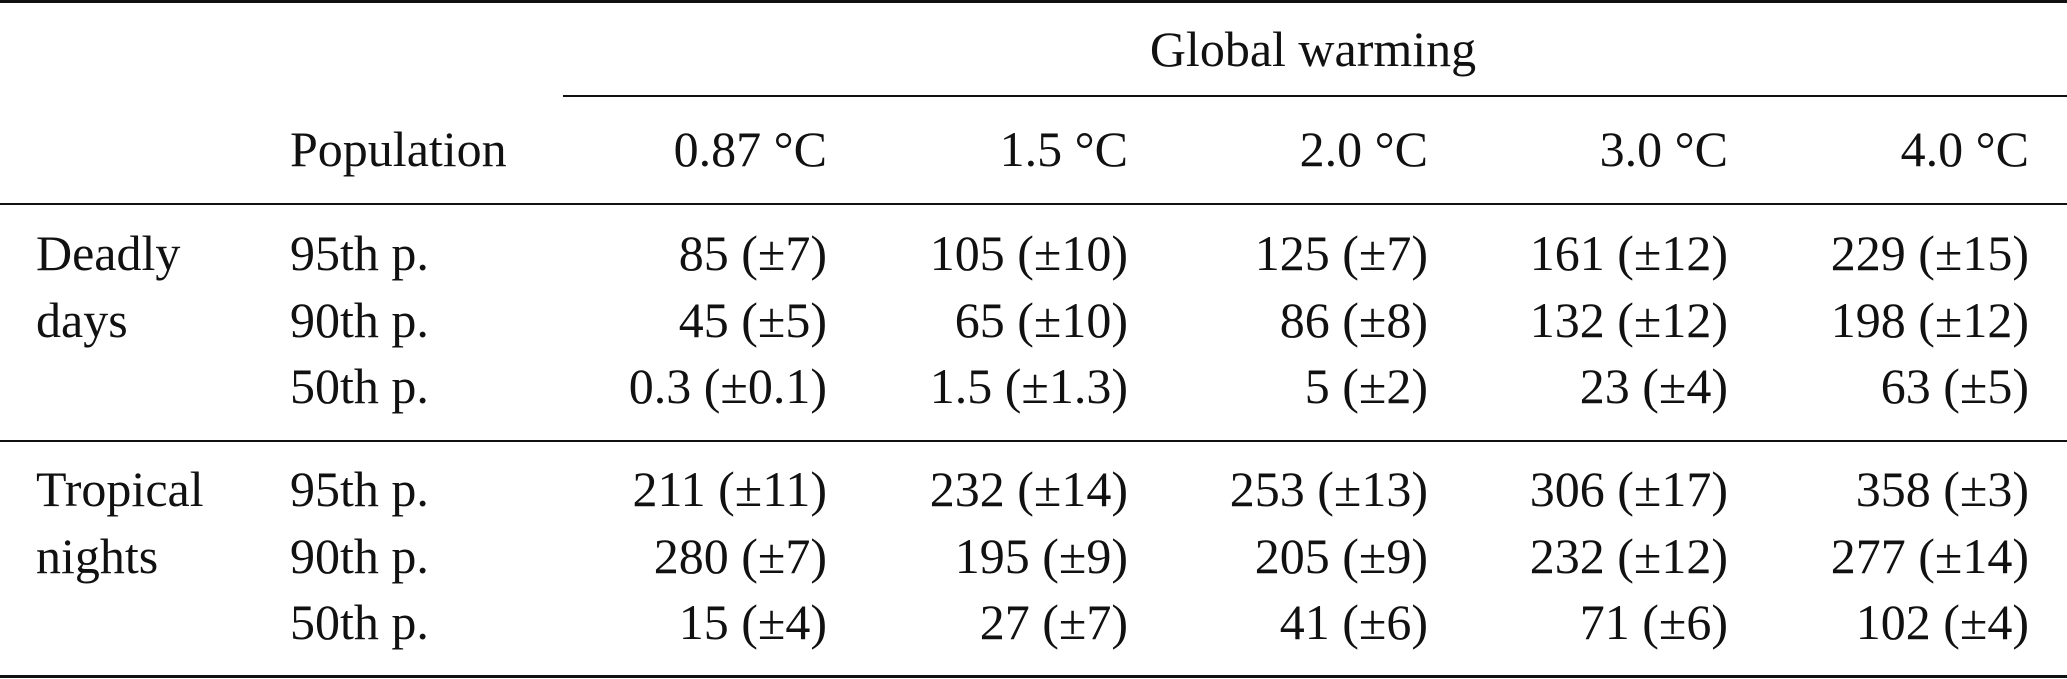 Image resolution: width=2067 pixels, height=679 pixels. I want to click on table-cell: 23 (±4), so click(1653, 386).